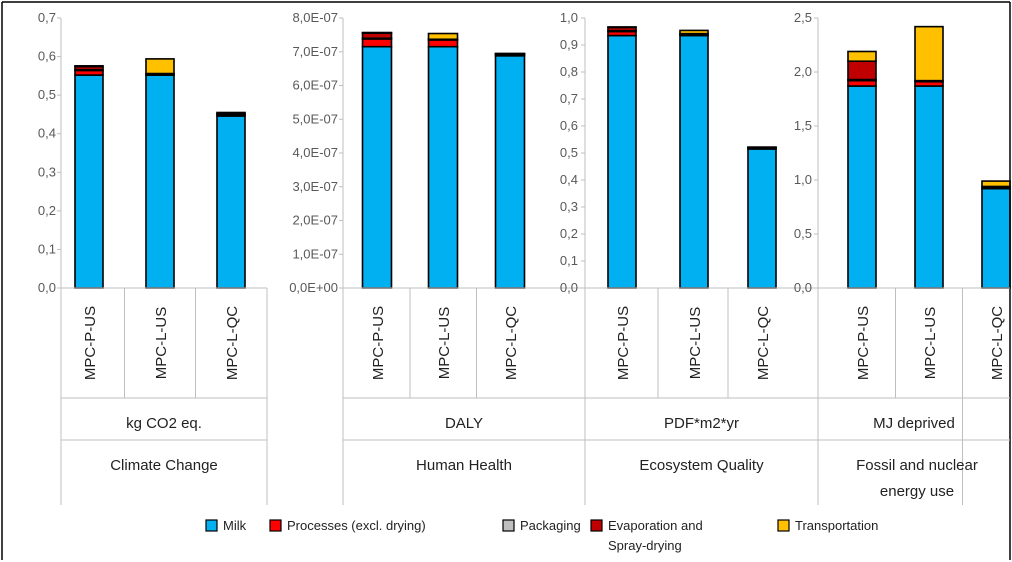  I want to click on y-tick-label: 1,5, so click(803, 125).